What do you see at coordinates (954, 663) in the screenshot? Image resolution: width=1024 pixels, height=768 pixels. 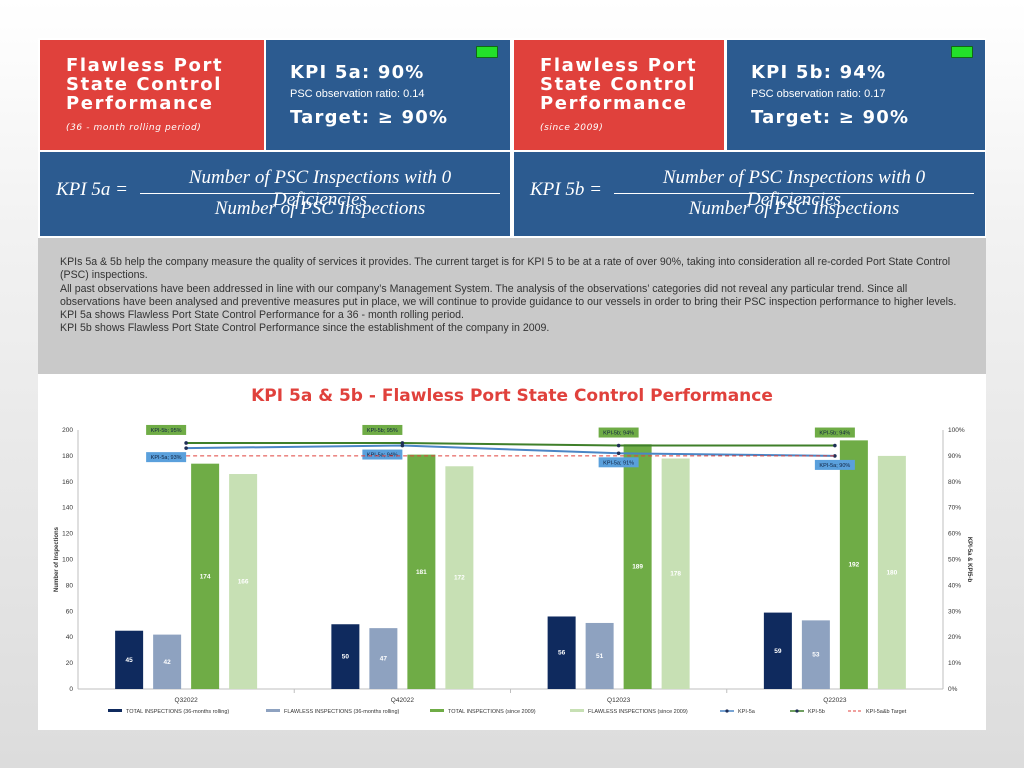 I see `y2-tick-label: 10%` at bounding box center [954, 663].